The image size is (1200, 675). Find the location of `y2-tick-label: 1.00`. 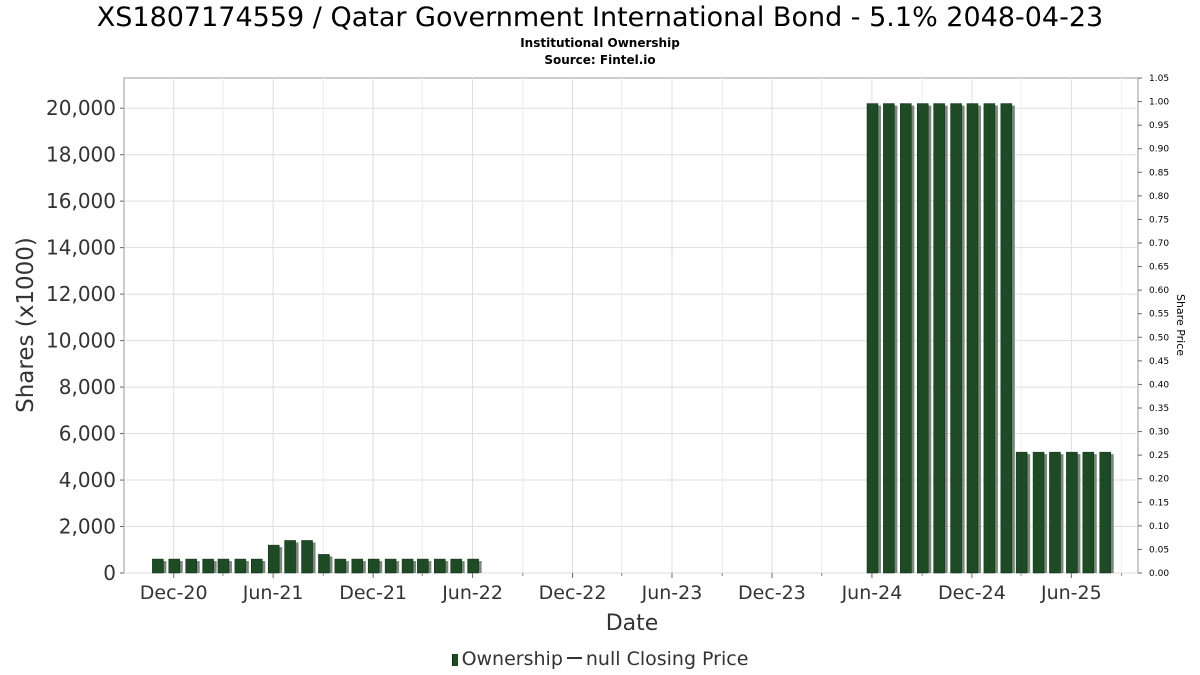

y2-tick-label: 1.00 is located at coordinates (1159, 103).